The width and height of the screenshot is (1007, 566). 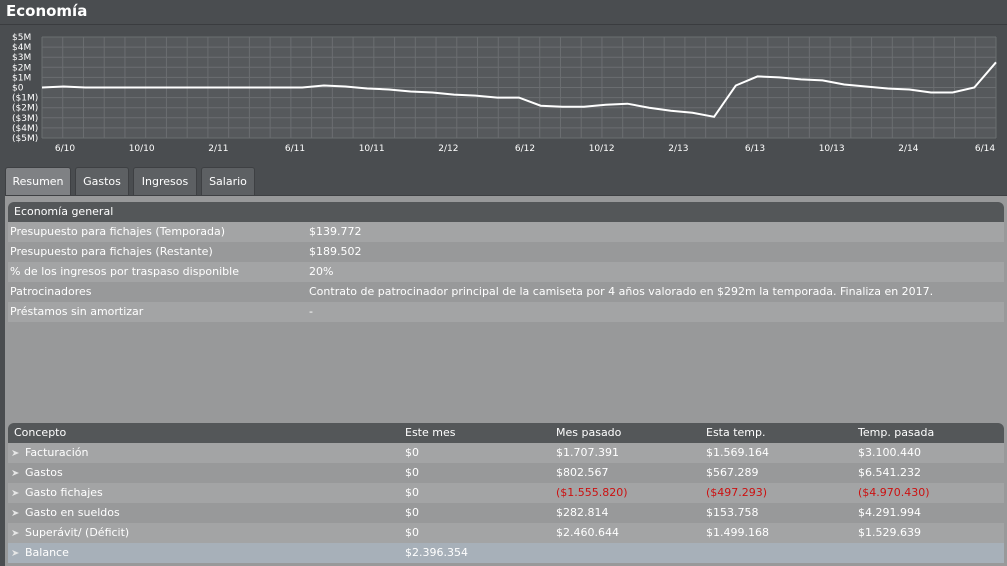 I want to click on x-tick-label: 6/10, so click(x=65, y=149).